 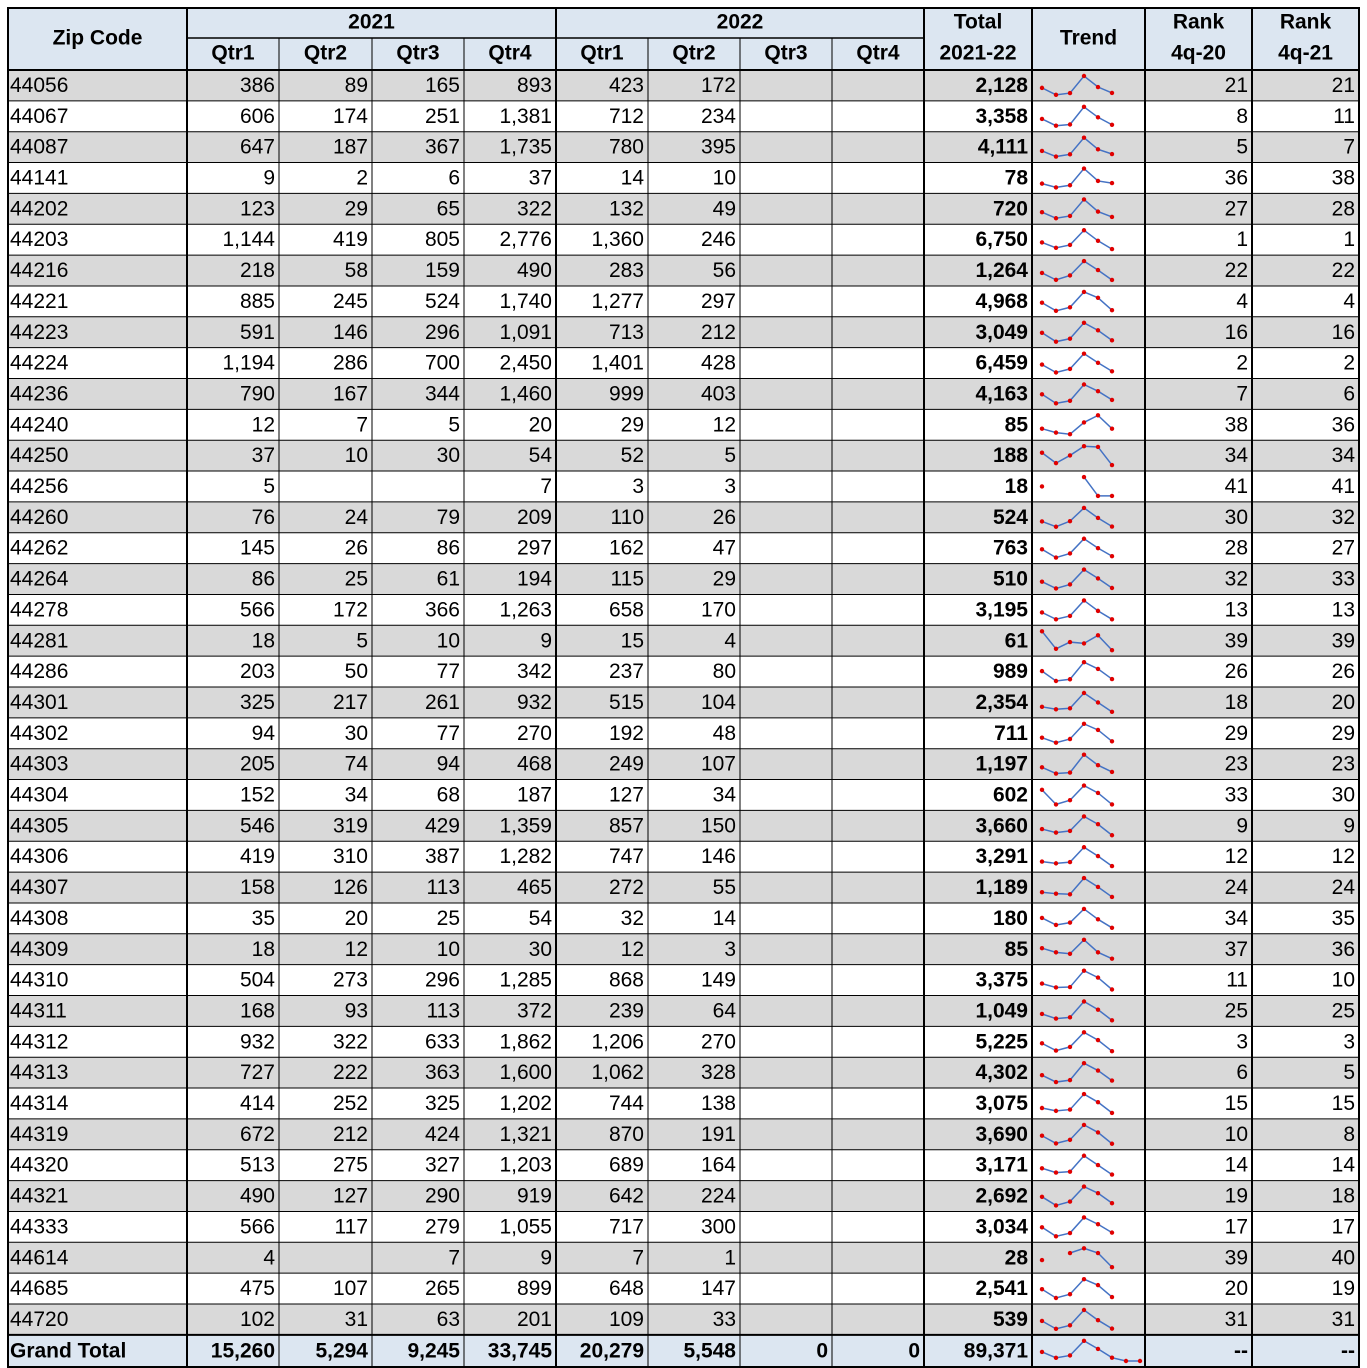 What do you see at coordinates (448, 517) in the screenshot?
I see `cell: 79` at bounding box center [448, 517].